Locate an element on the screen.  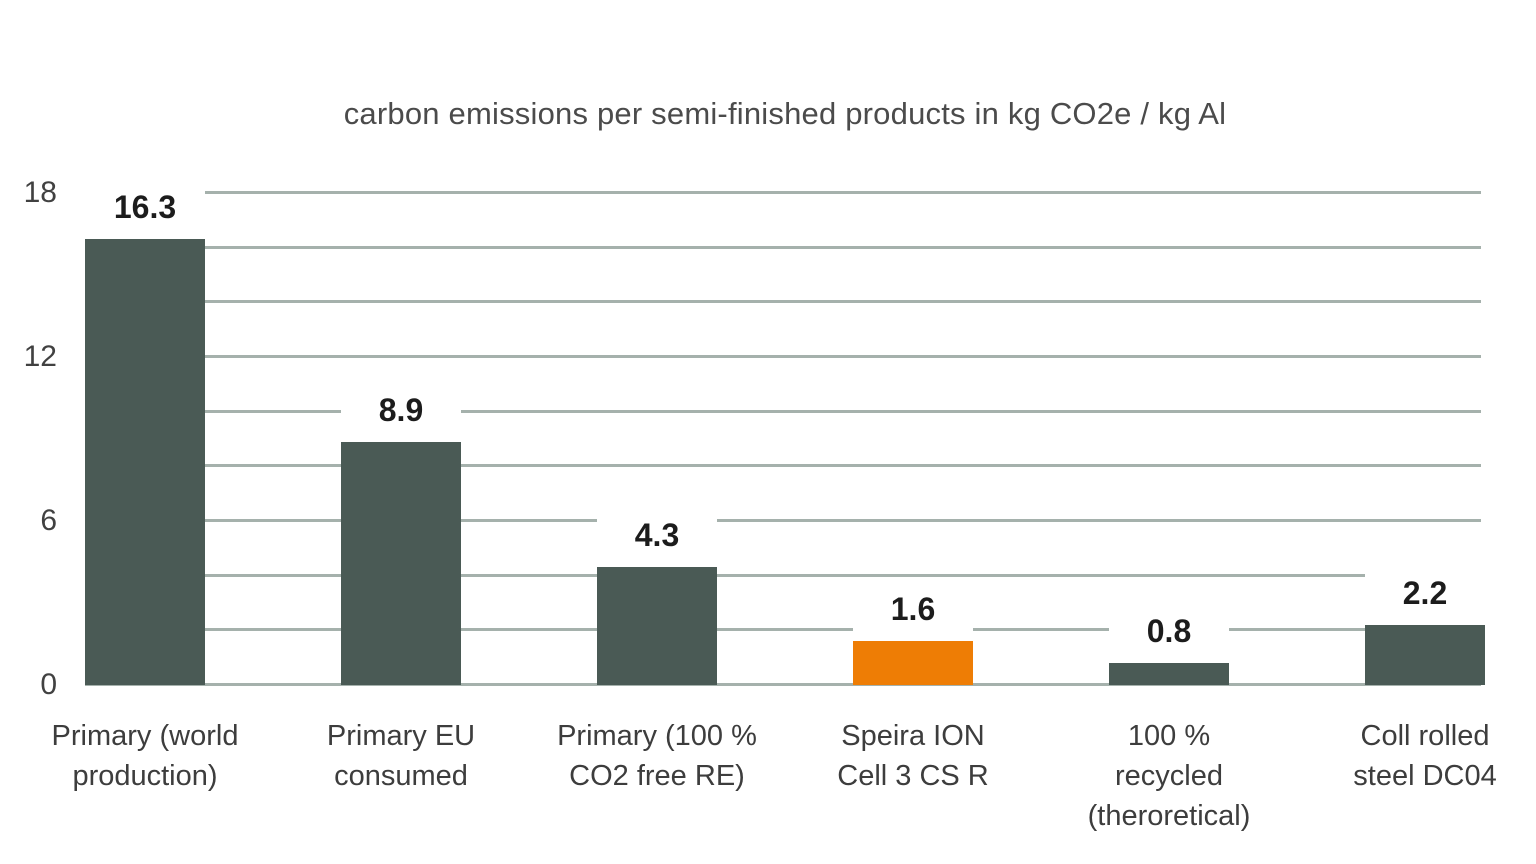
x-category-label: 100 % recycled (theroretical) is located at coordinates (1169, 776).